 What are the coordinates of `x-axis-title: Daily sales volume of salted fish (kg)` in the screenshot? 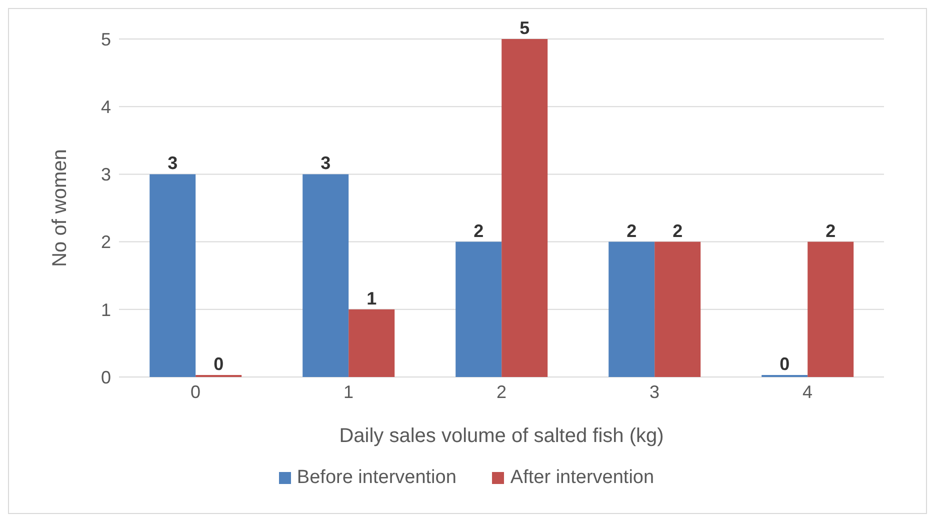 It's located at (501, 436).